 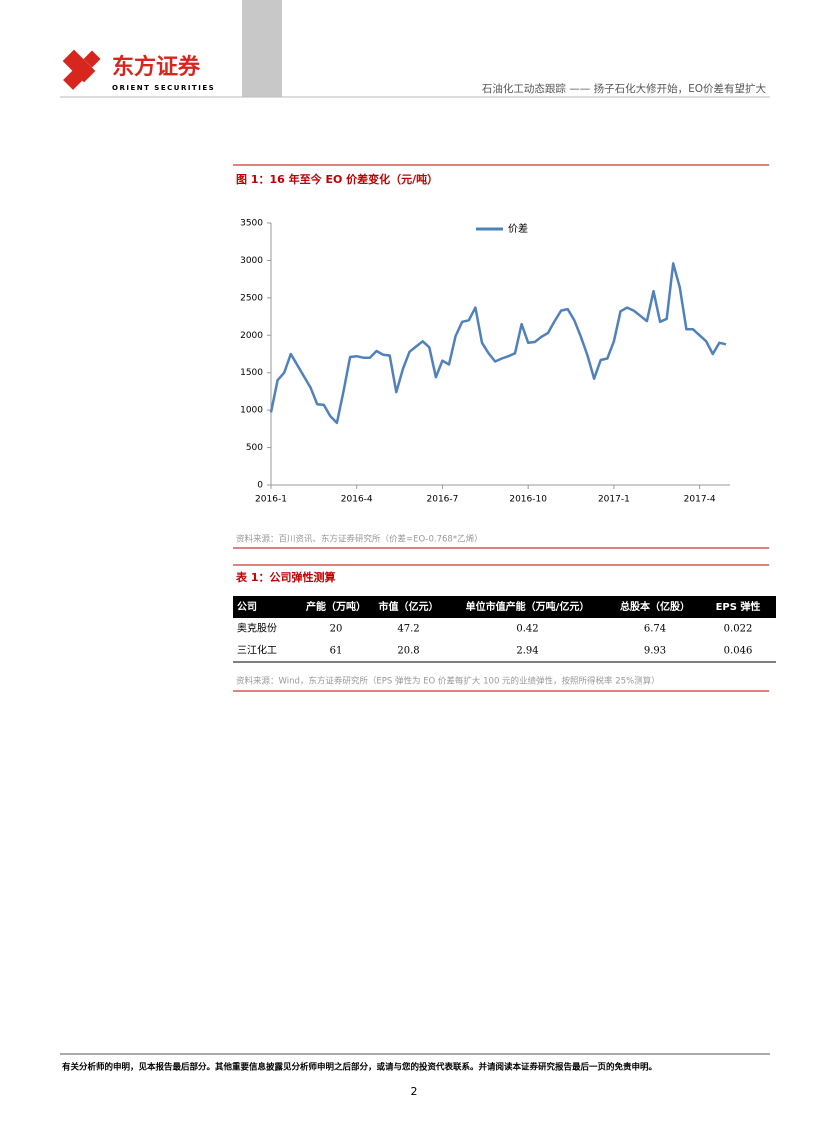 I want to click on series-line, so click(x=498, y=343).